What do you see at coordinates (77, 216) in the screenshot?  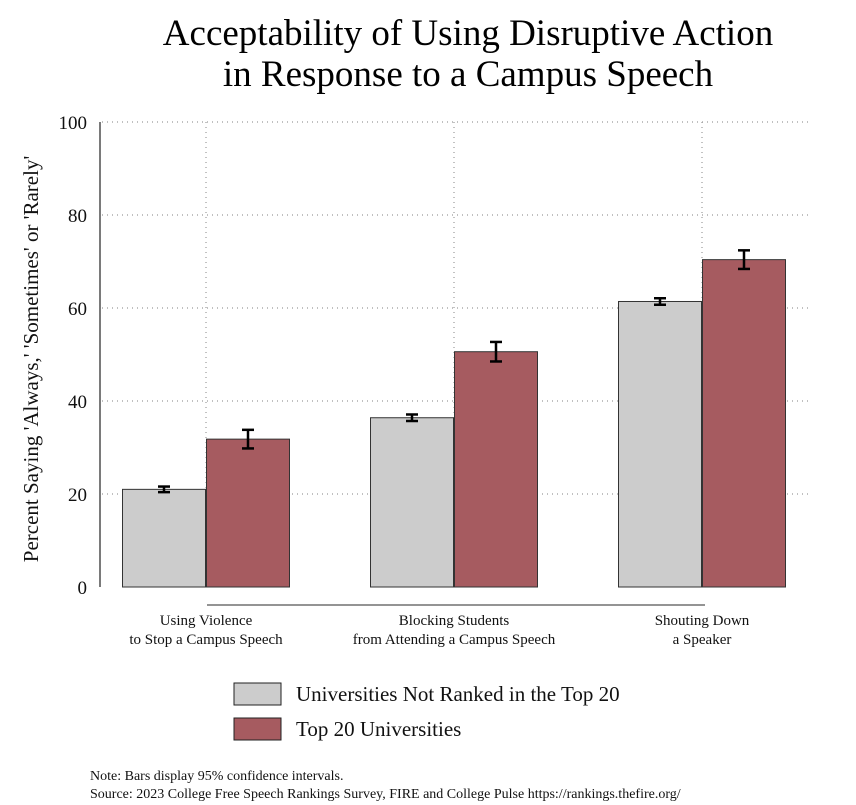 I see `y-tick-label: 80` at bounding box center [77, 216].